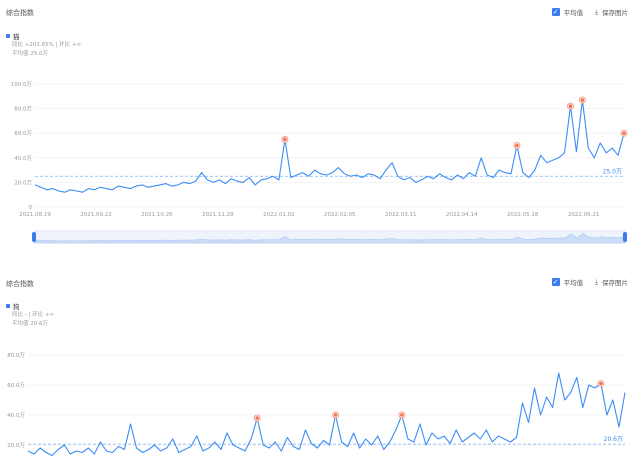 Image resolution: width=632 pixels, height=469 pixels. Describe the element at coordinates (340, 215) in the screenshot. I see `x-tick-label: 2022.02.05` at that location.